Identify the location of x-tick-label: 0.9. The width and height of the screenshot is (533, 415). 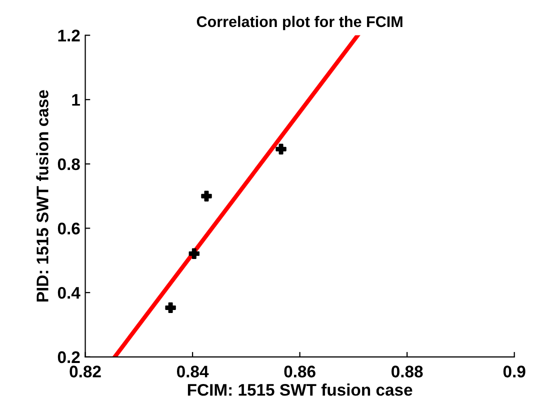
(514, 372).